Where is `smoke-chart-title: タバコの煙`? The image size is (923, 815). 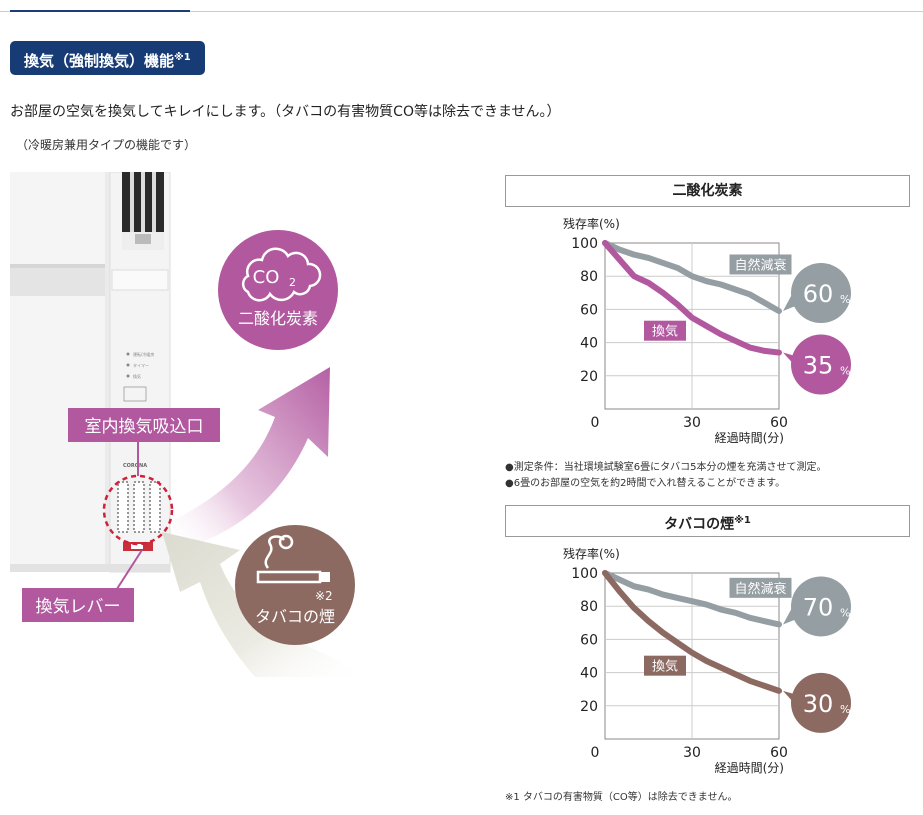
smoke-chart-title: タバコの煙 is located at coordinates (699, 524).